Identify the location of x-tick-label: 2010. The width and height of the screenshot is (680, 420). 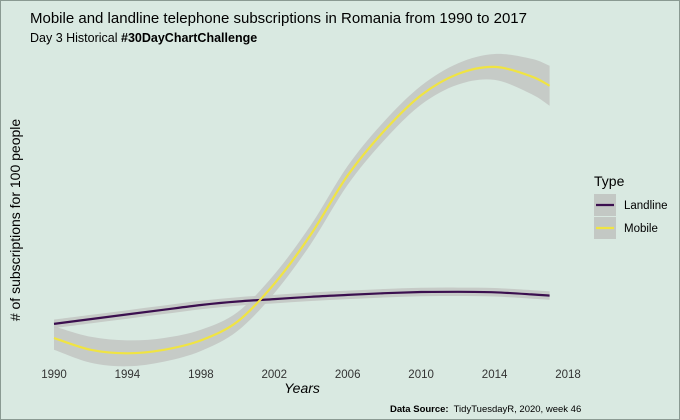
(421, 375).